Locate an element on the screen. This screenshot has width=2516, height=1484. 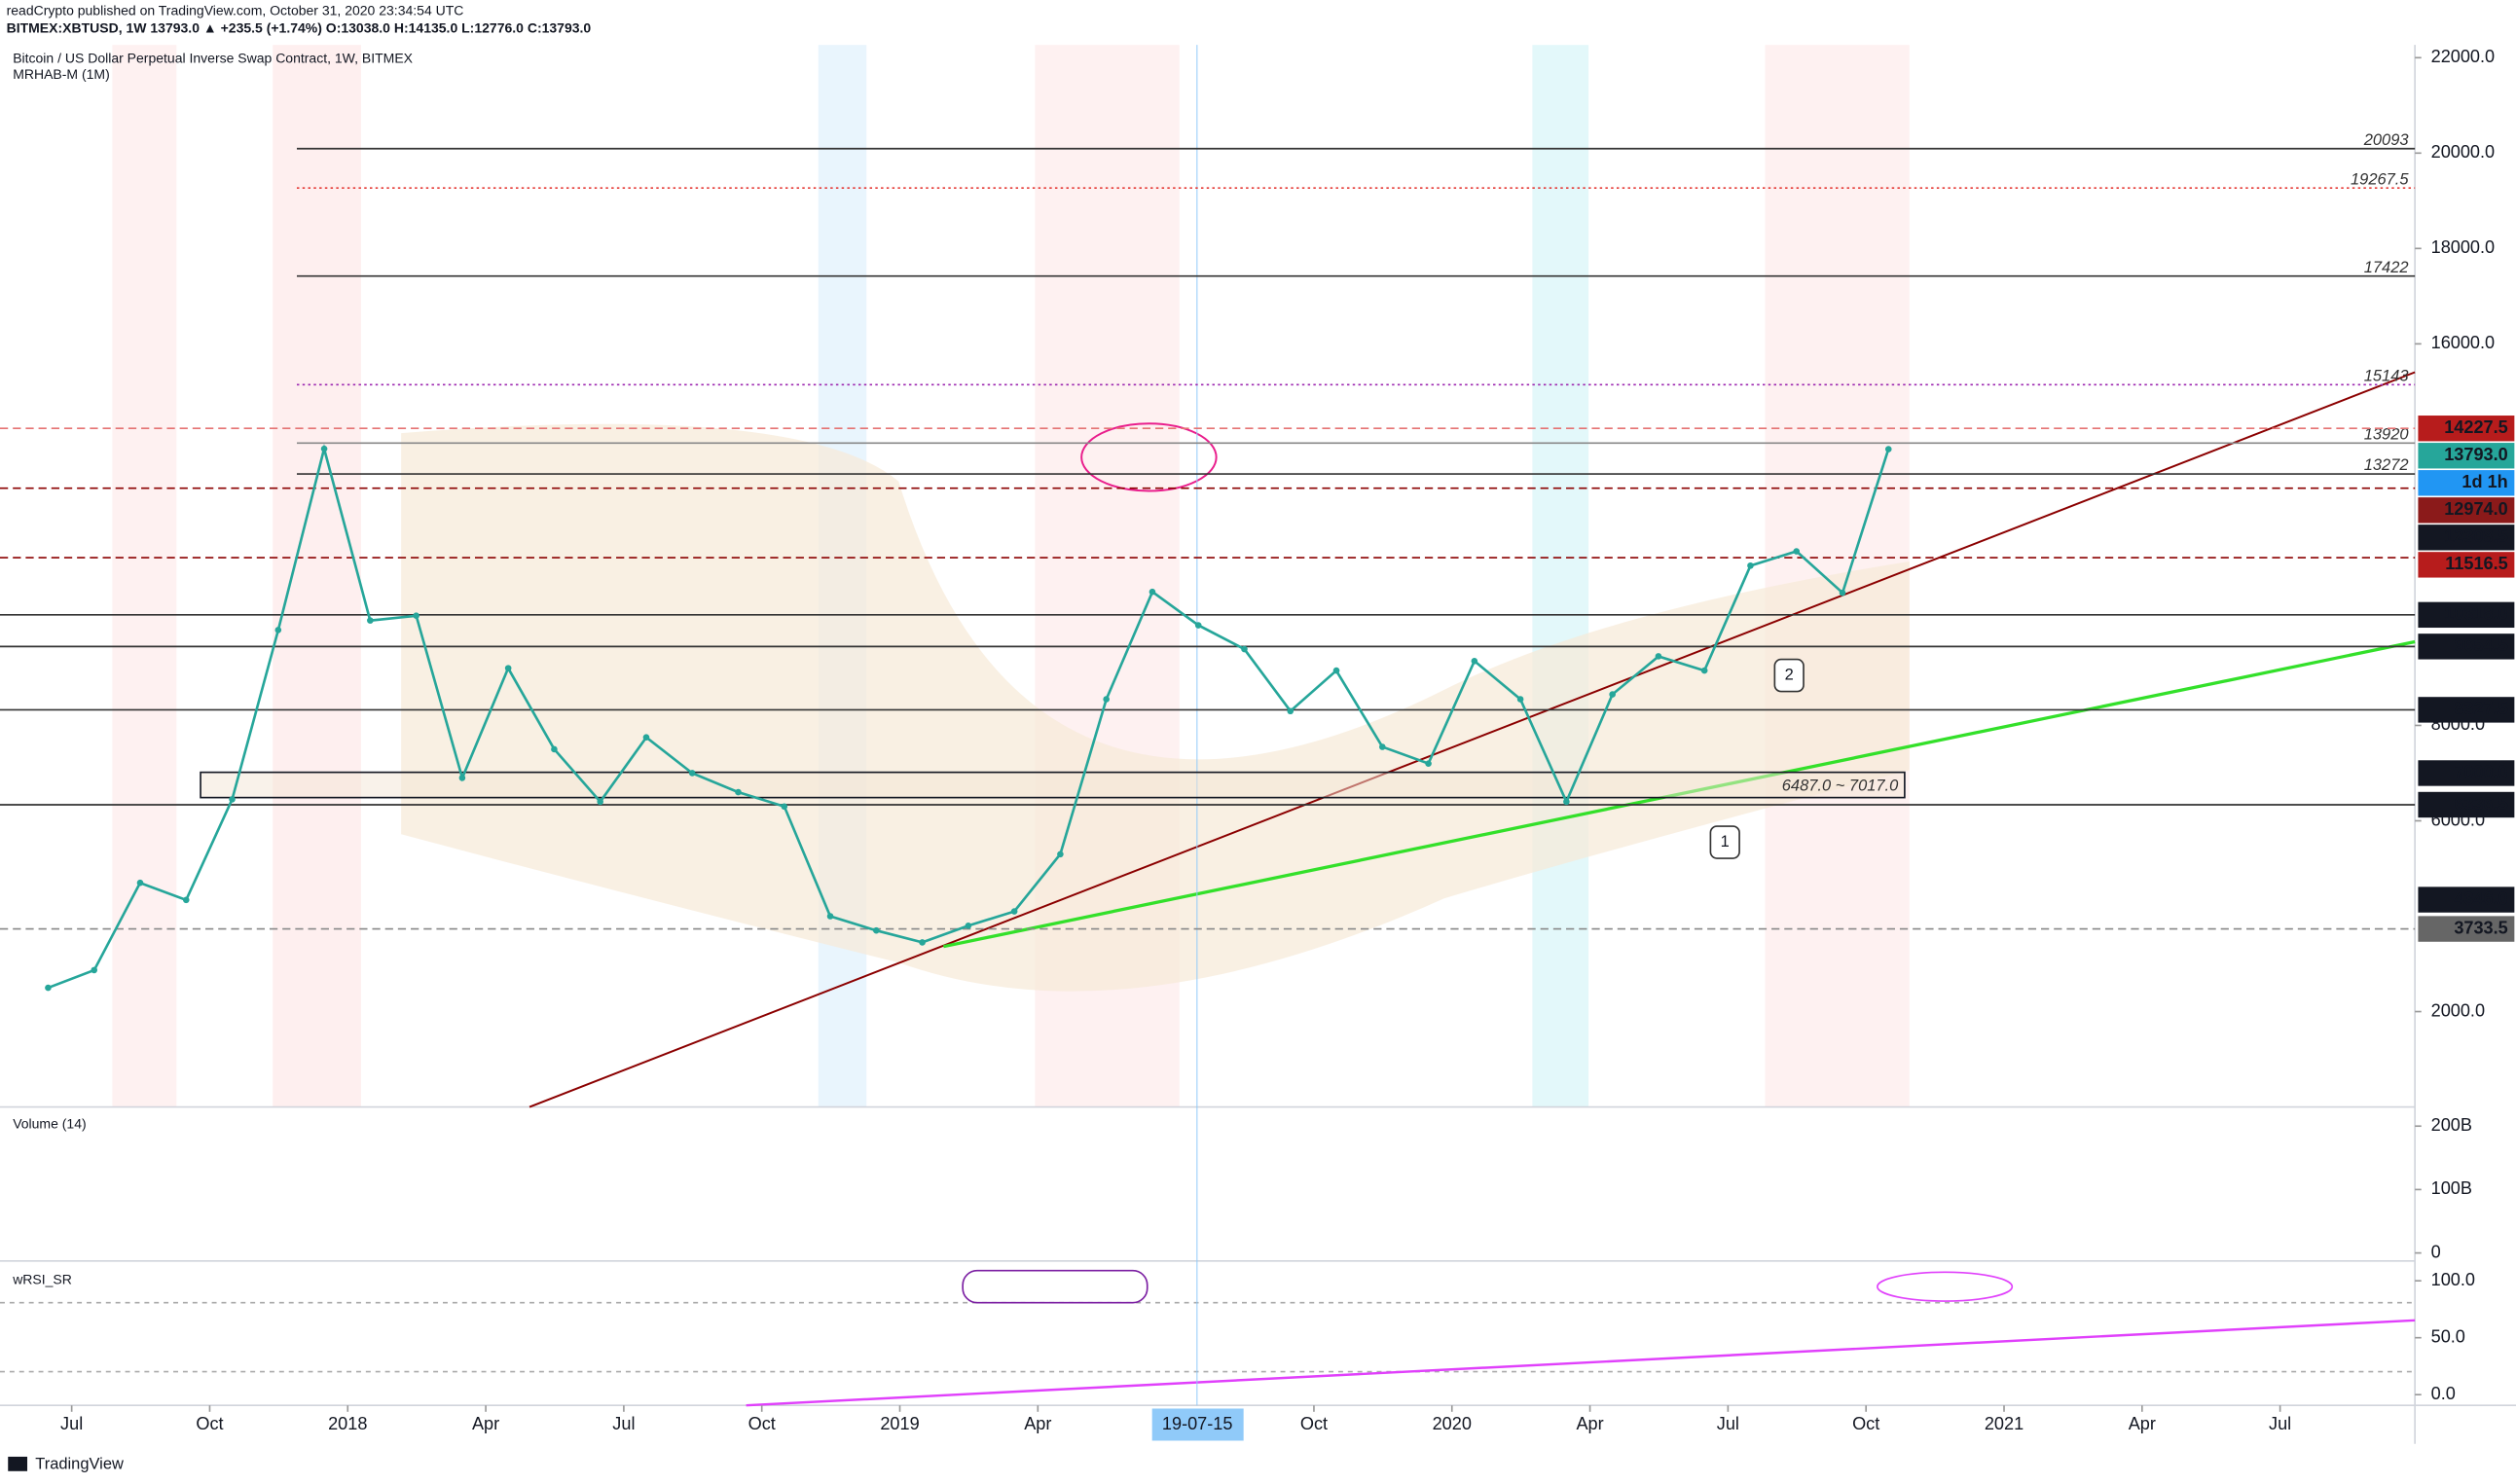
pane-tick-label: 100B is located at coordinates (2451, 1188).